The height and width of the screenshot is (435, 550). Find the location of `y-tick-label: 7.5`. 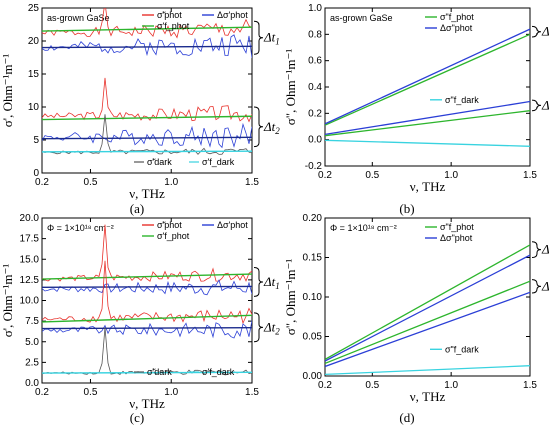

y-tick-label: 7.5 is located at coordinates (32, 321).